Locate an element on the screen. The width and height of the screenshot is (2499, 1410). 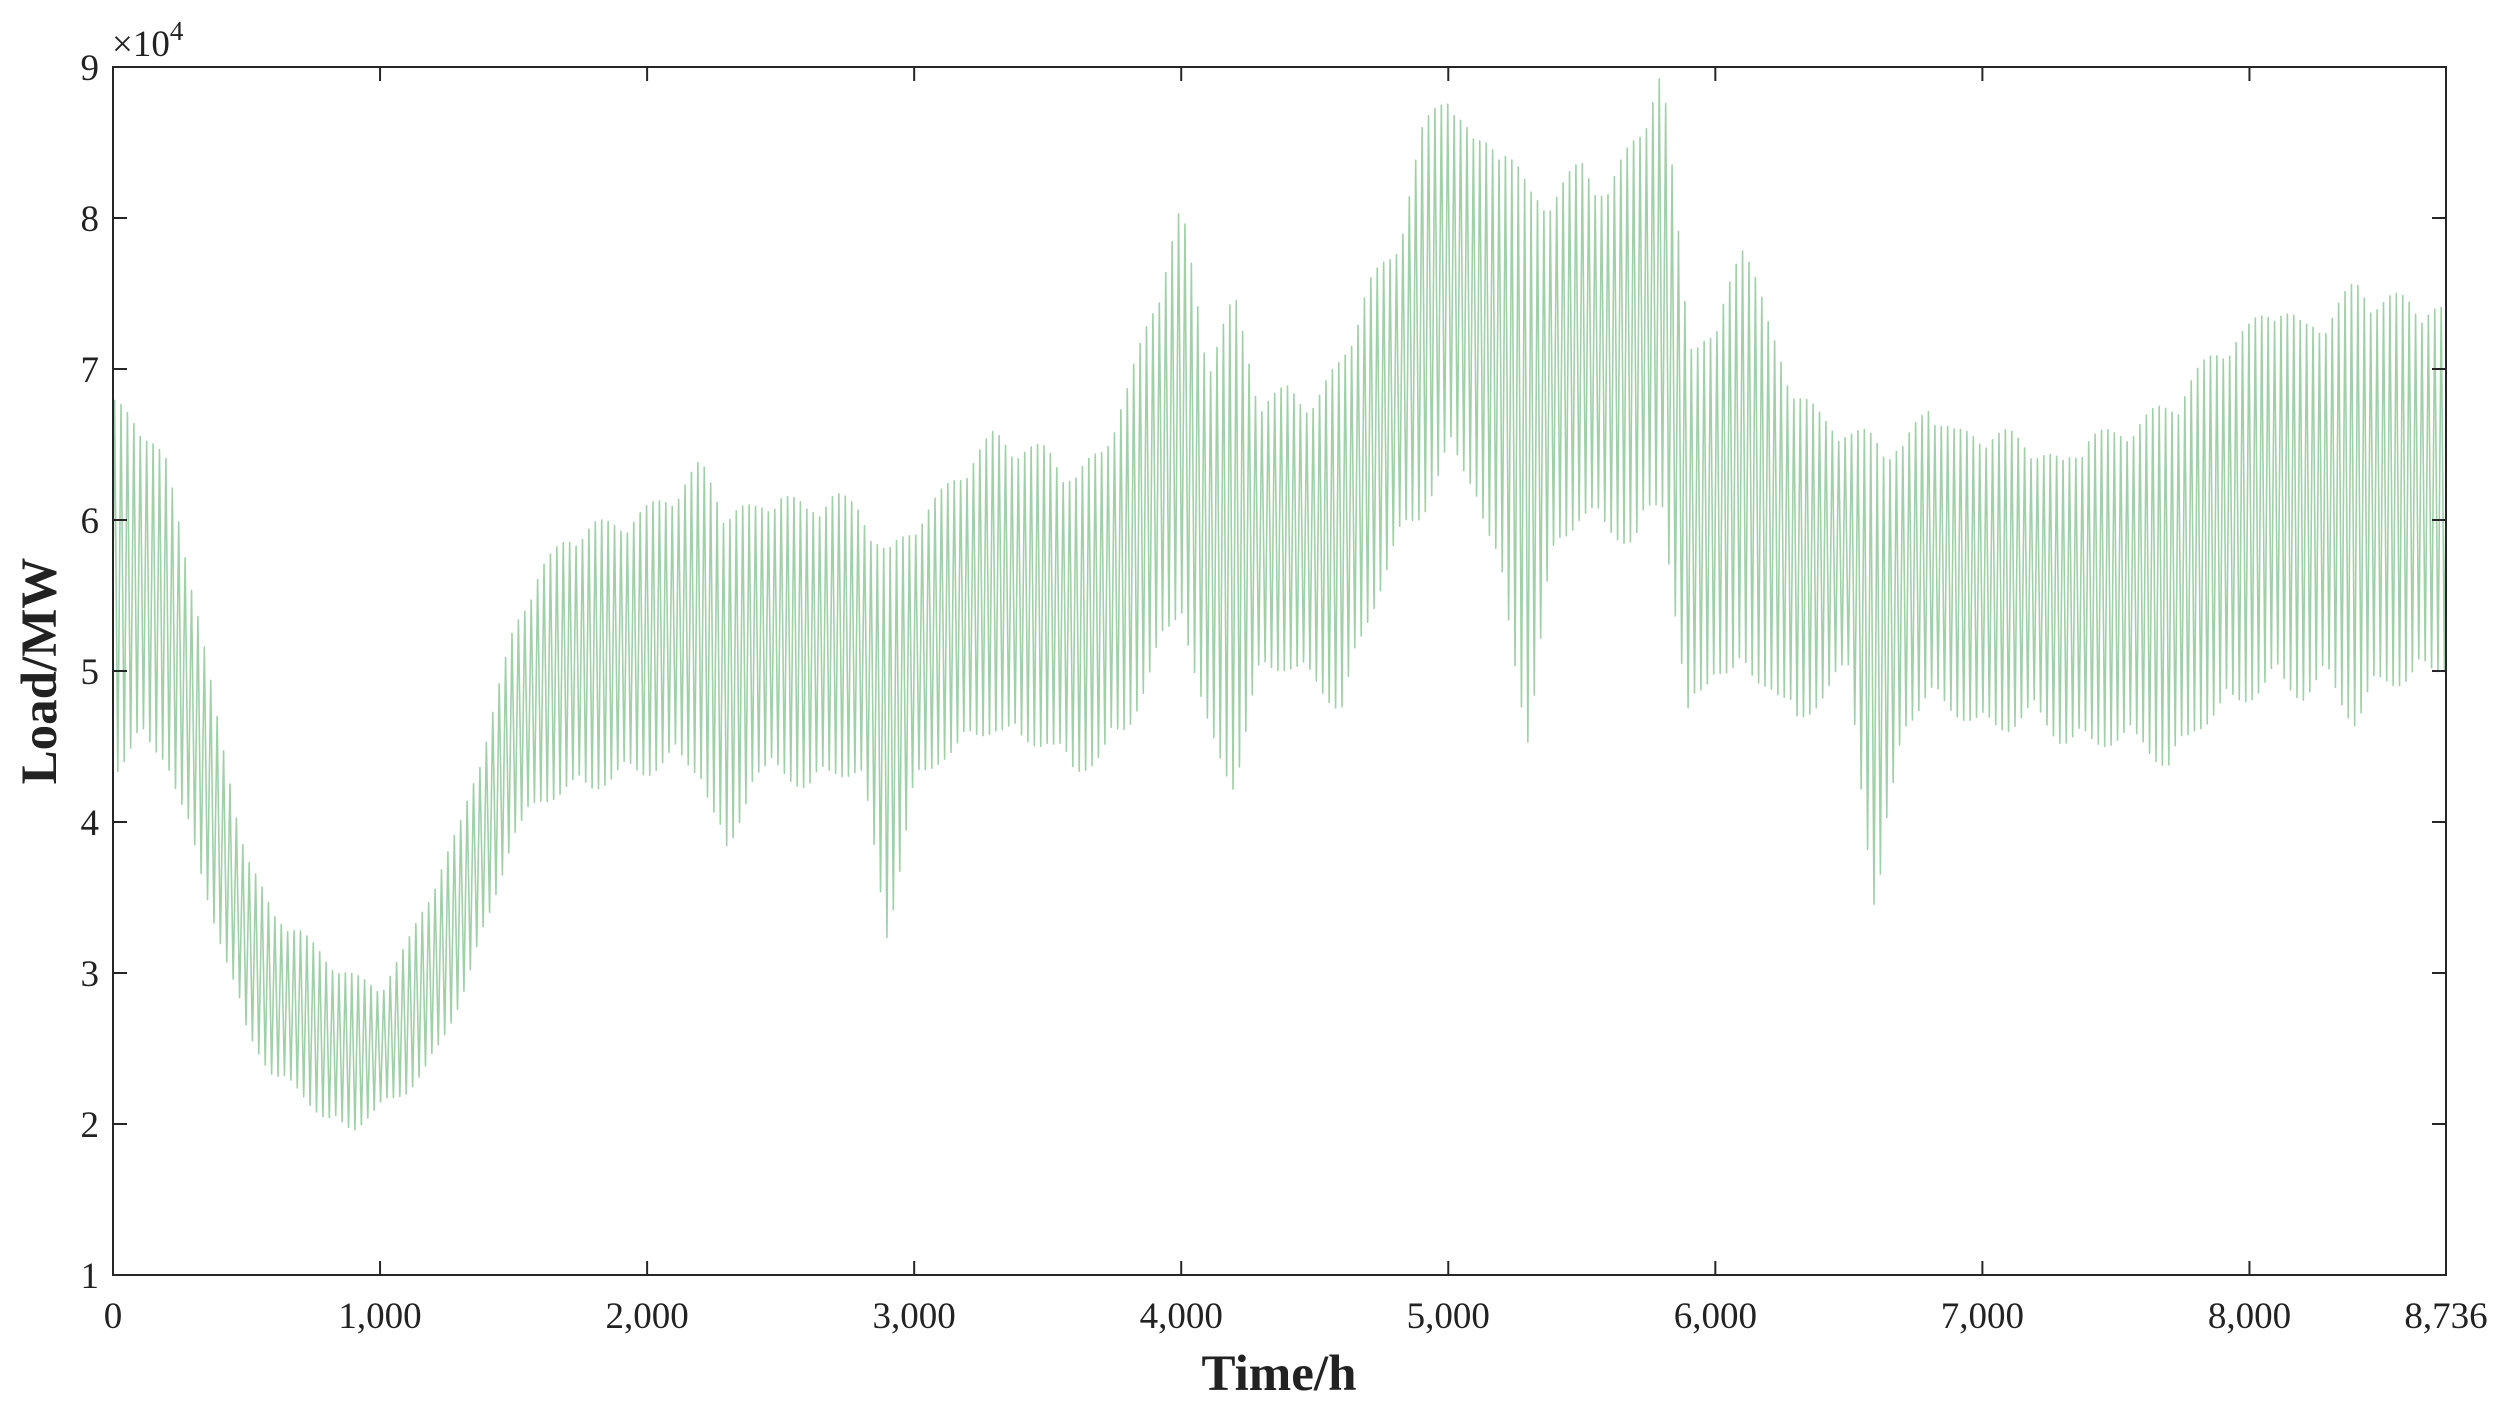
x-tick-label: 0 is located at coordinates (113, 1316).